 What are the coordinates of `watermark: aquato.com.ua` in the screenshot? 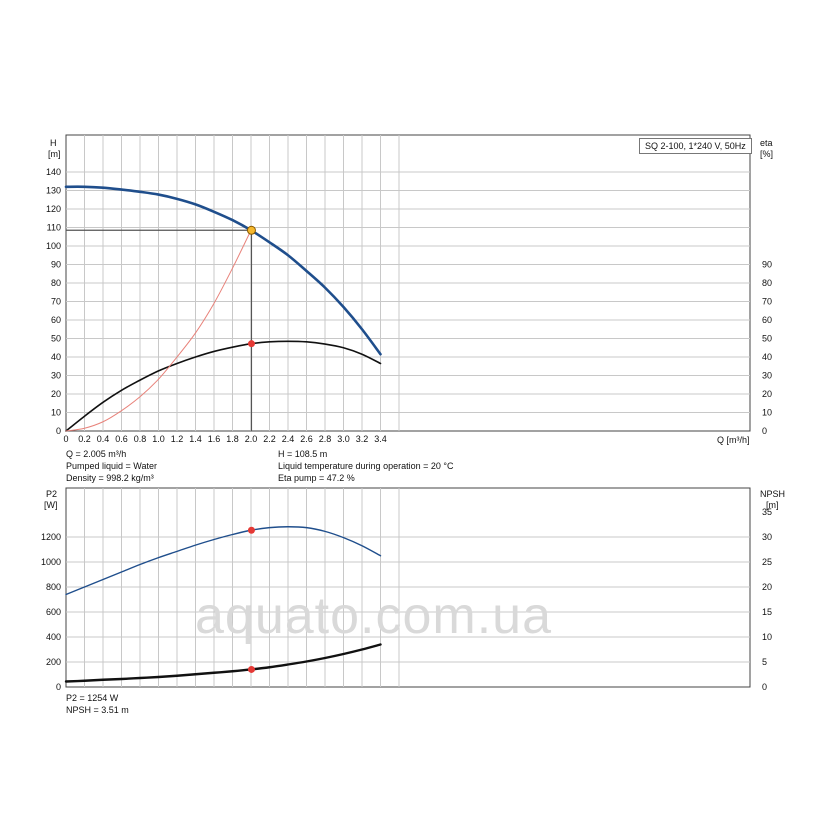 It's located at (374, 616).